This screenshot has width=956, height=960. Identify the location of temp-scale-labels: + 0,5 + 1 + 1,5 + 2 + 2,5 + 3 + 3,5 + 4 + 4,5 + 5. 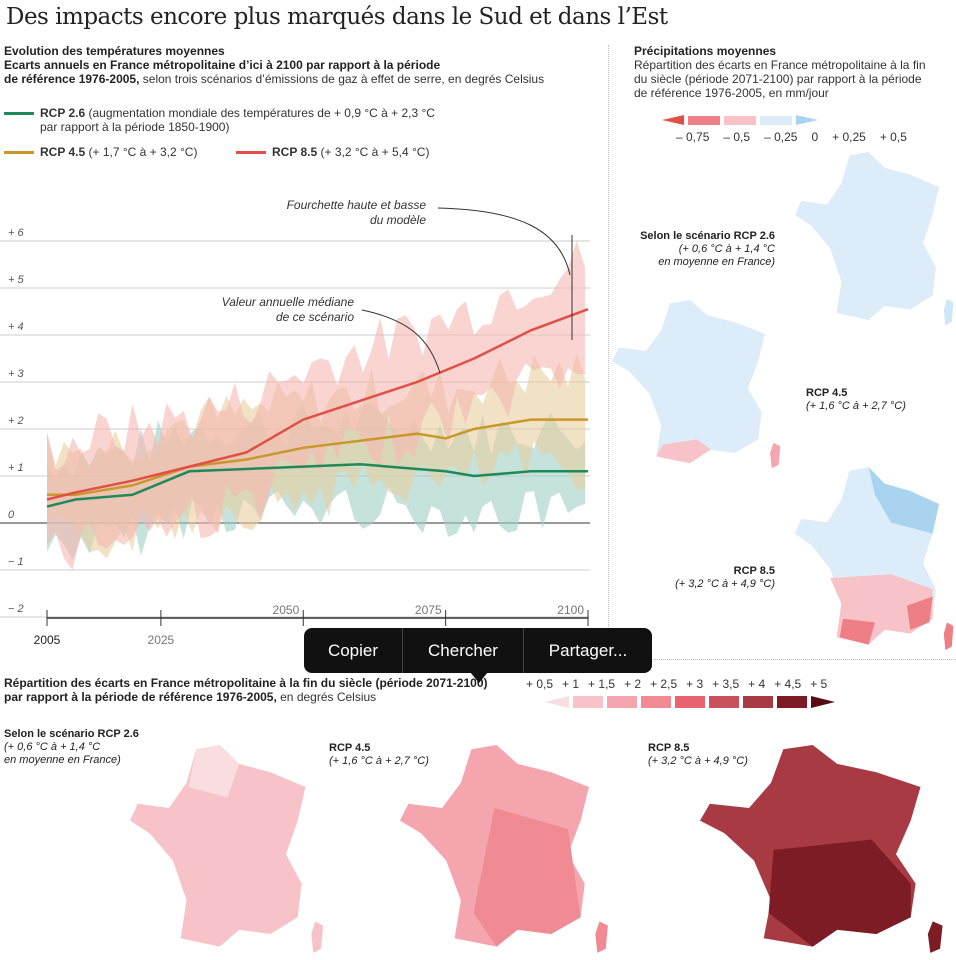
(676, 684).